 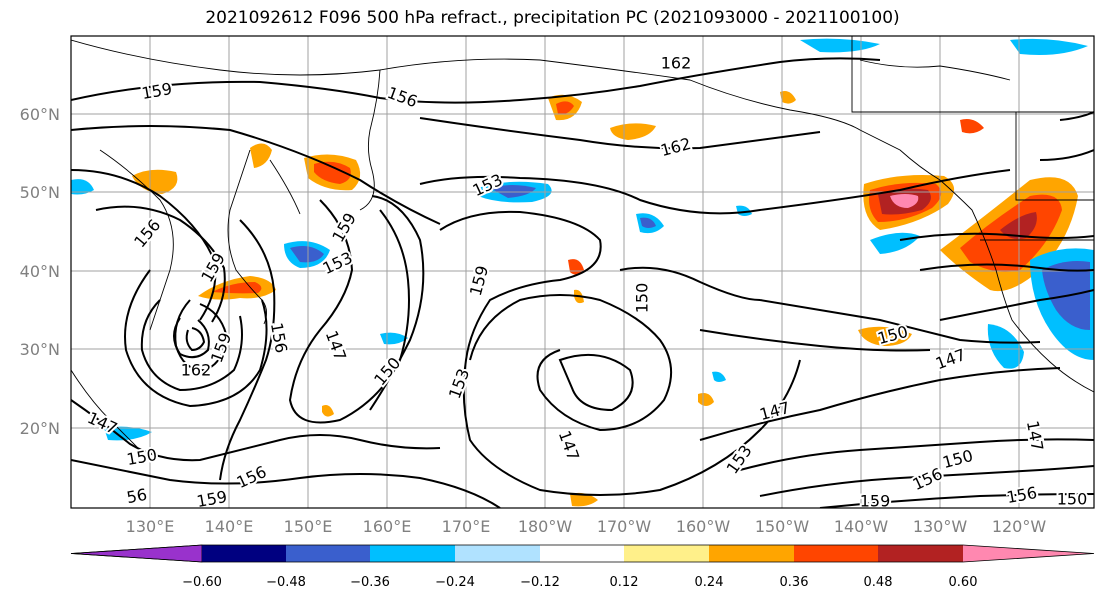 I want to click on colorbar-tick-label: 0.48, so click(x=878, y=582).